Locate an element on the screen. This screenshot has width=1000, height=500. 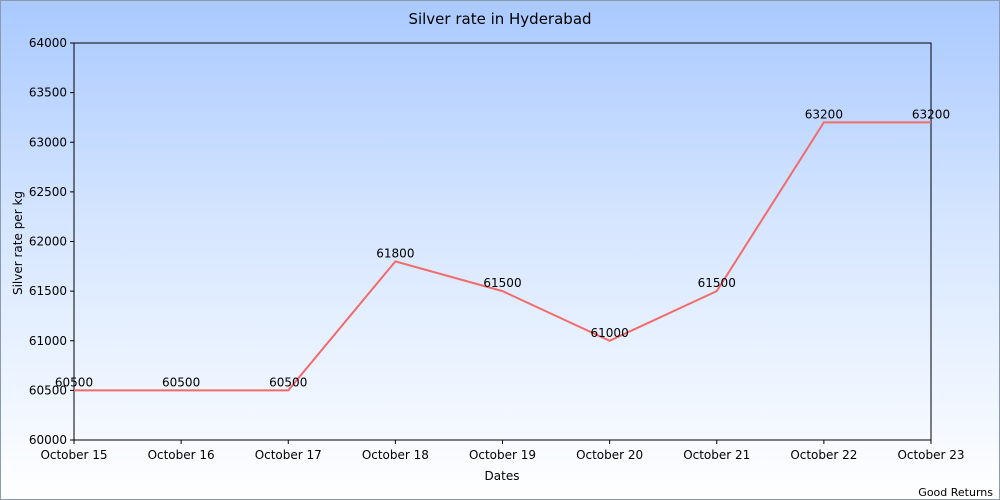
source-label: Good Returns is located at coordinates (955, 492).